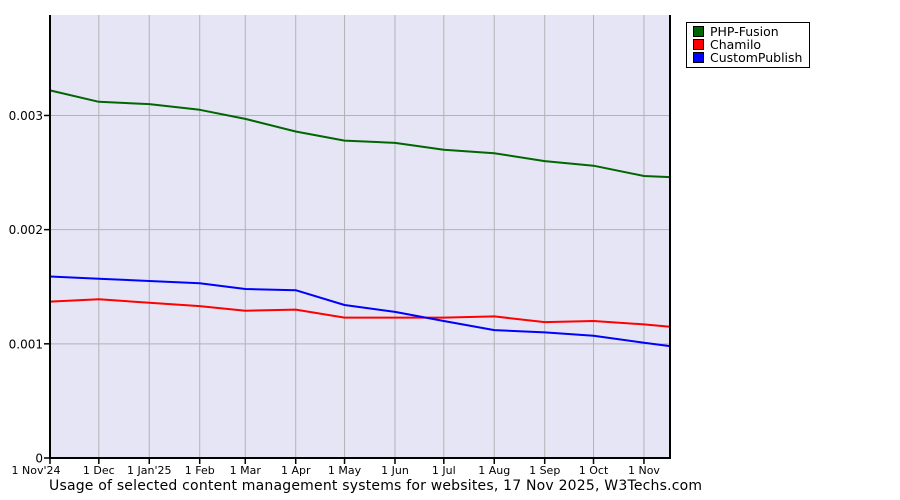 The image size is (900, 500). What do you see at coordinates (26, 116) in the screenshot?
I see `y-tick-label: 0.003` at bounding box center [26, 116].